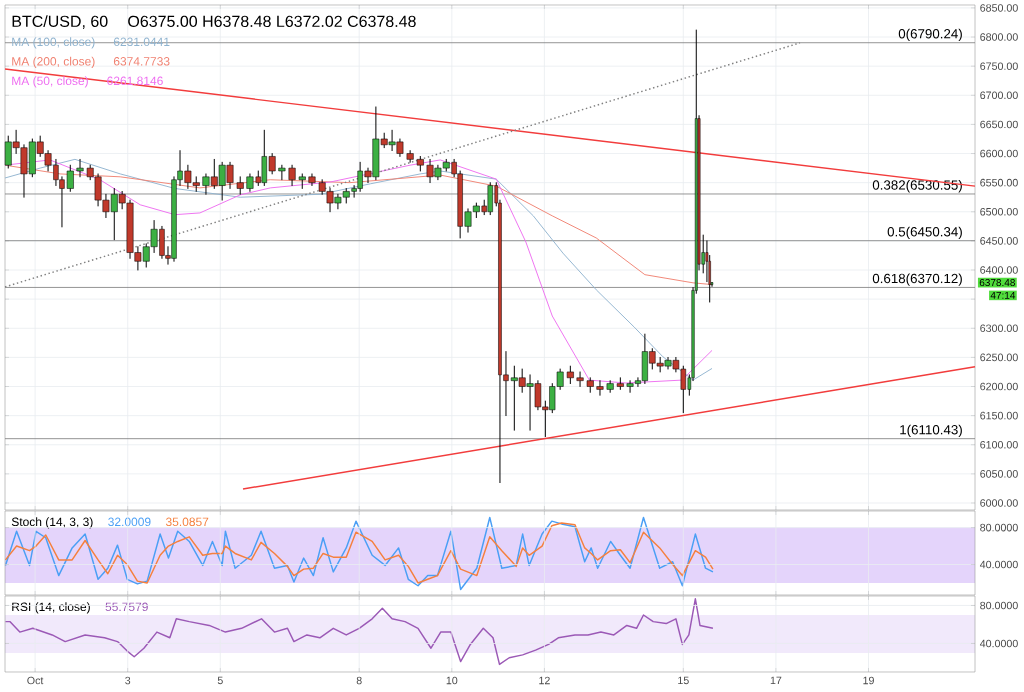 Image resolution: width=1024 pixels, height=692 pixels. Describe the element at coordinates (272, 21) in the screenshot. I see `annotation: O6375.00 H6378.48 L6372.02 C6378.48` at that location.